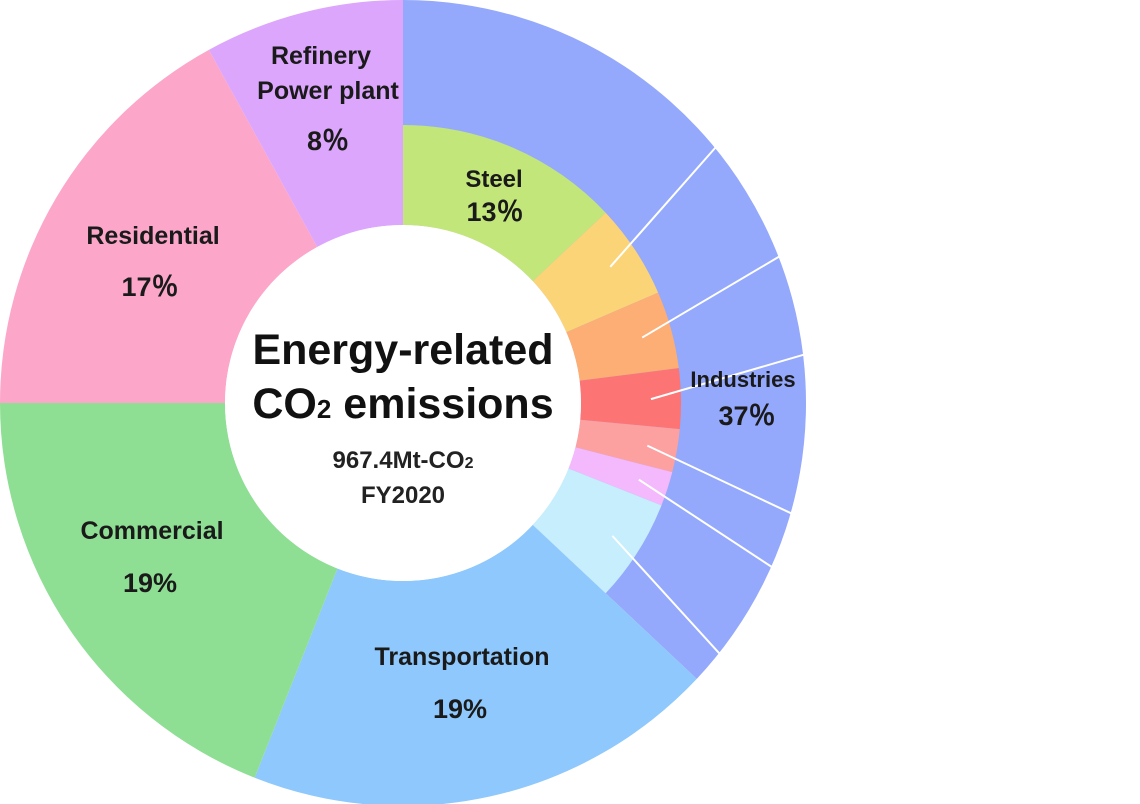 The height and width of the screenshot is (804, 1140). What do you see at coordinates (402, 350) in the screenshot?
I see `center-title-line1: Energy-related` at bounding box center [402, 350].